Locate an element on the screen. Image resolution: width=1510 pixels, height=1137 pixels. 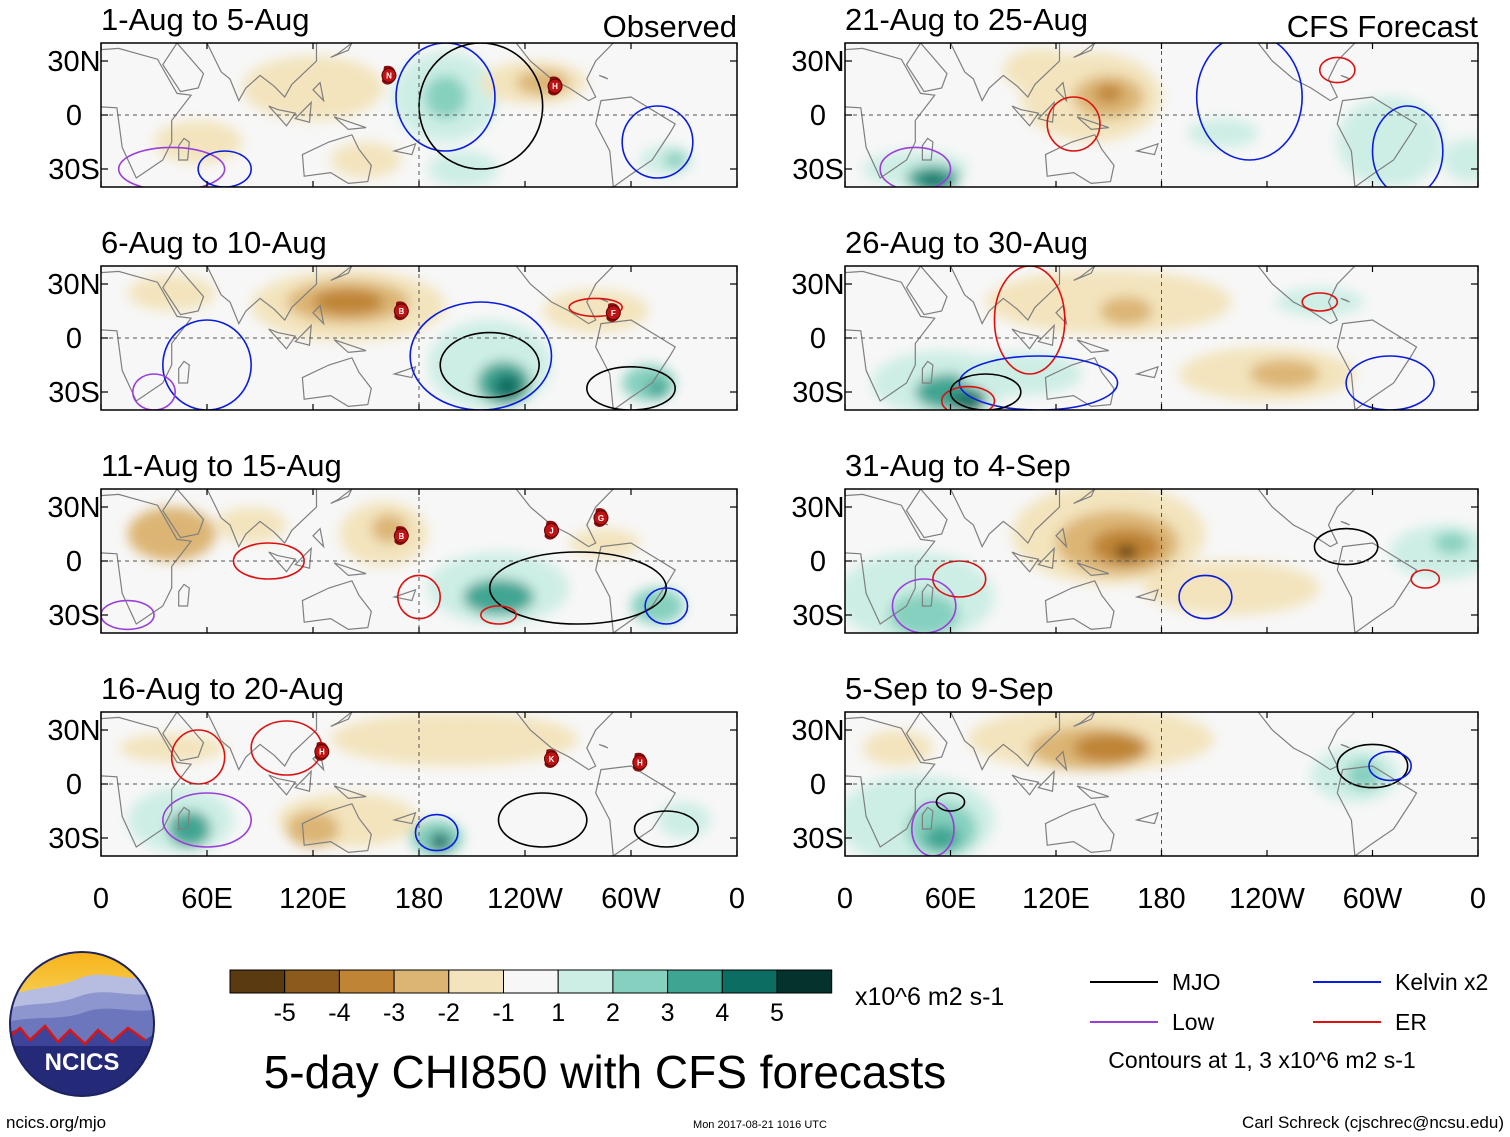
map-panel: 30N 0 30S 31-Aug to 4-Sep is located at coordinates (1135, 541).